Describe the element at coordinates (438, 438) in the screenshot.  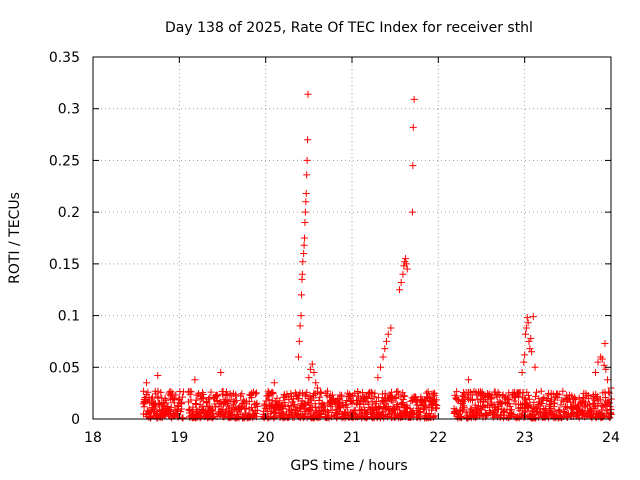
I see `x-tick-label: 22` at that location.